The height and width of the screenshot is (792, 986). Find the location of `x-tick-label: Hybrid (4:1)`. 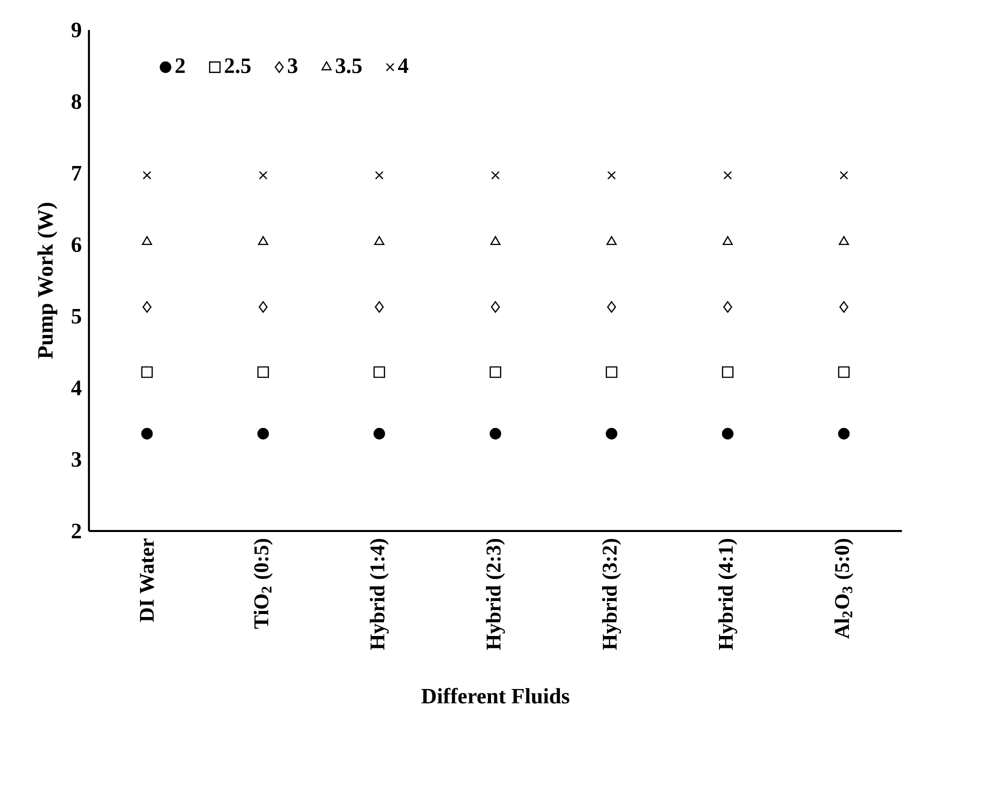

x-tick-label: Hybrid (4:1) is located at coordinates (728, 594).